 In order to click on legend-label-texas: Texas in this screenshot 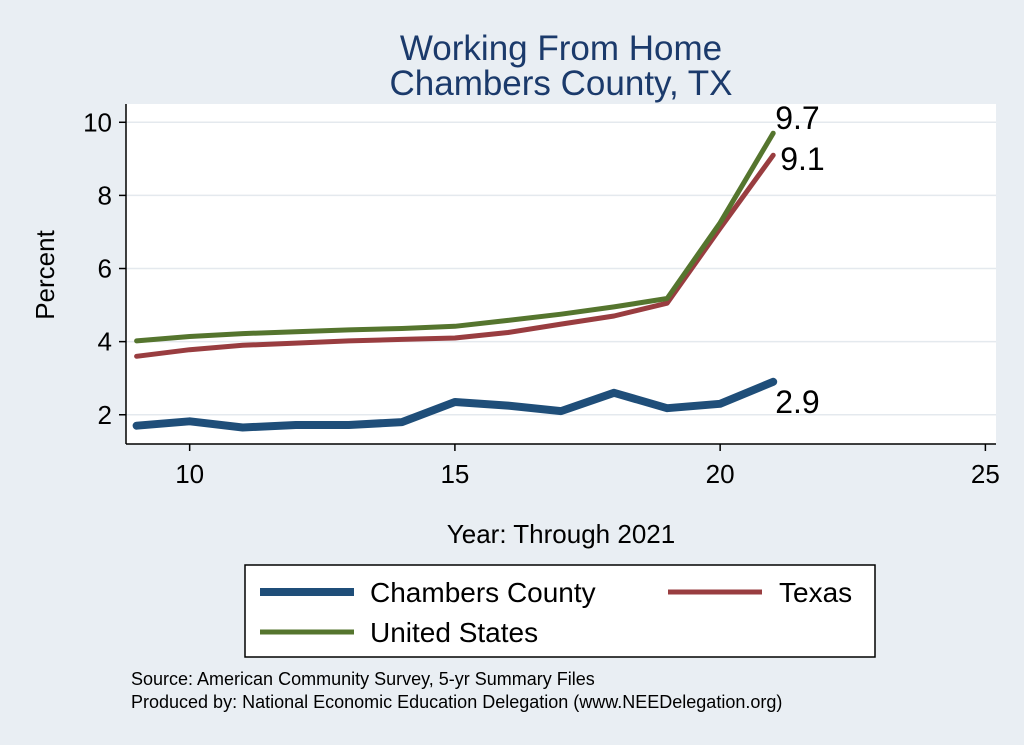, I will do `click(815, 592)`.